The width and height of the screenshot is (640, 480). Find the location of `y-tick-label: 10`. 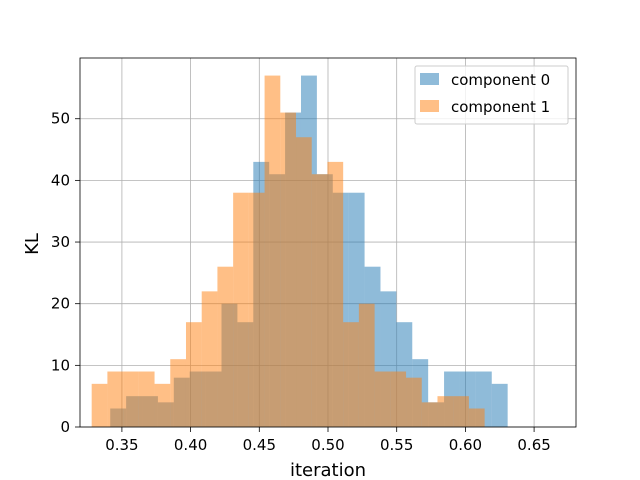

y-tick-label: 10 is located at coordinates (60, 365).